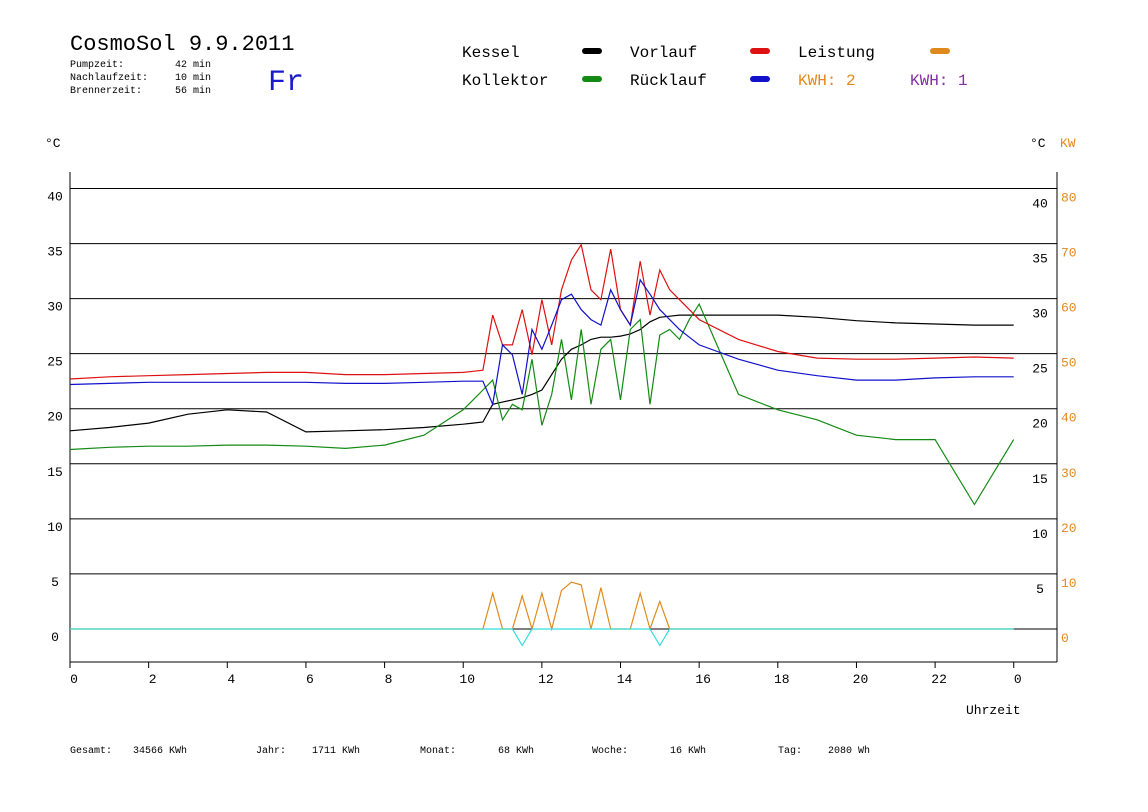  Describe the element at coordinates (516, 751) in the screenshot. I see `footer-value: 68 KWh` at that location.